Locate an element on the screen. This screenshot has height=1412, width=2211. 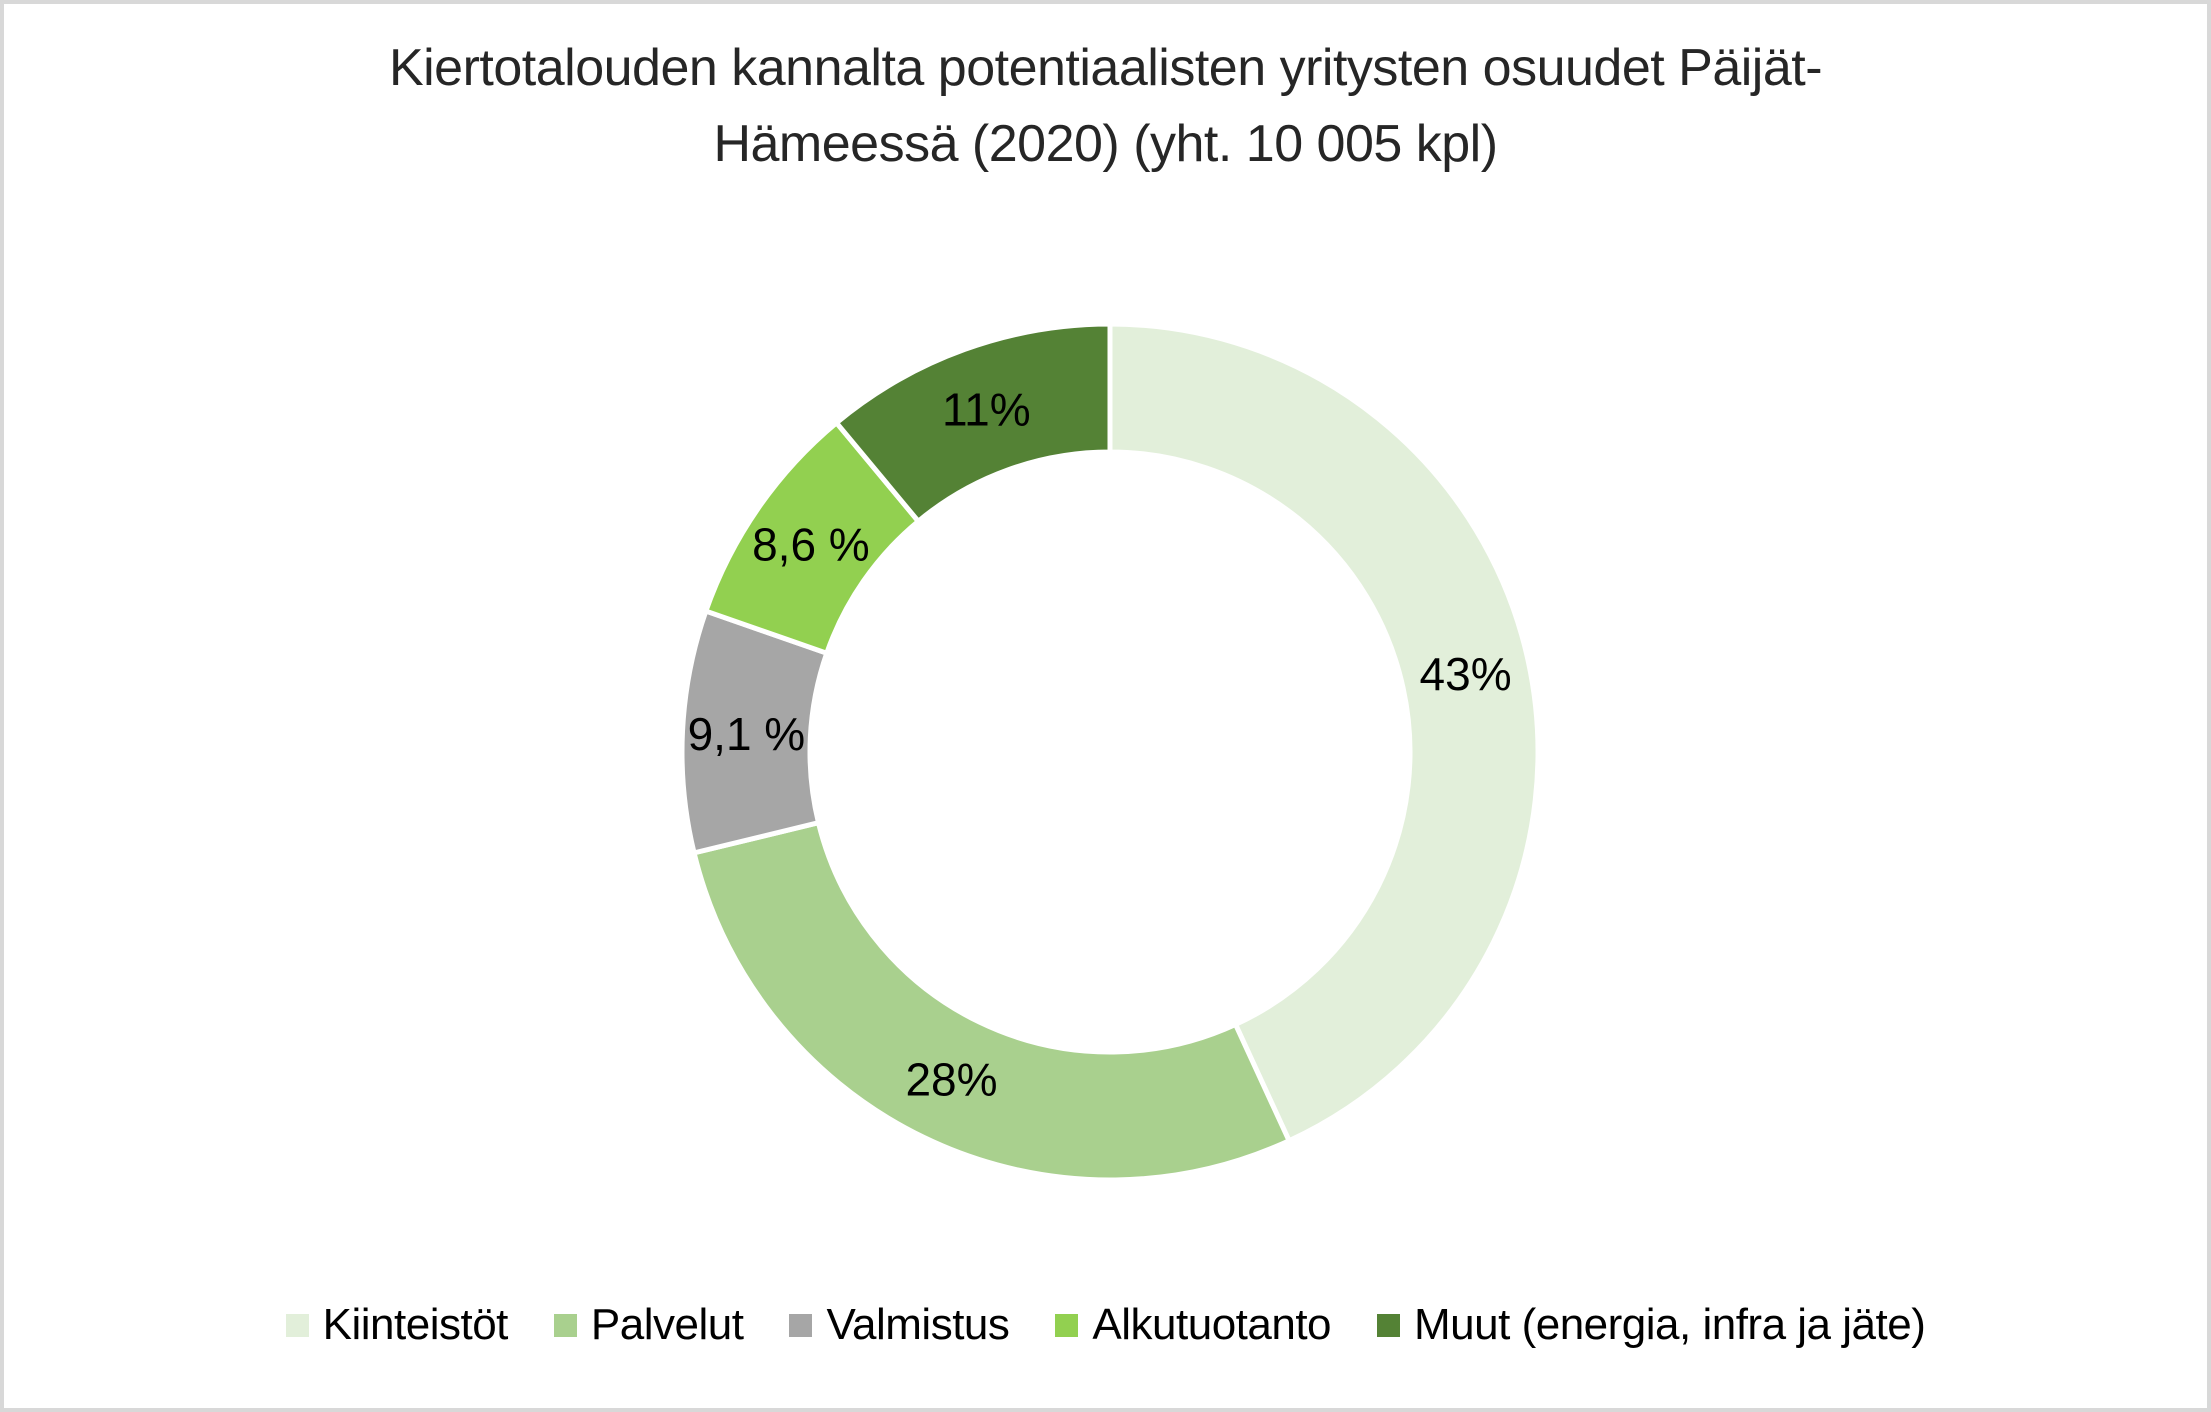
data-label-muut-energia-infra-ja-j-te: 11% is located at coordinates (986, 410).